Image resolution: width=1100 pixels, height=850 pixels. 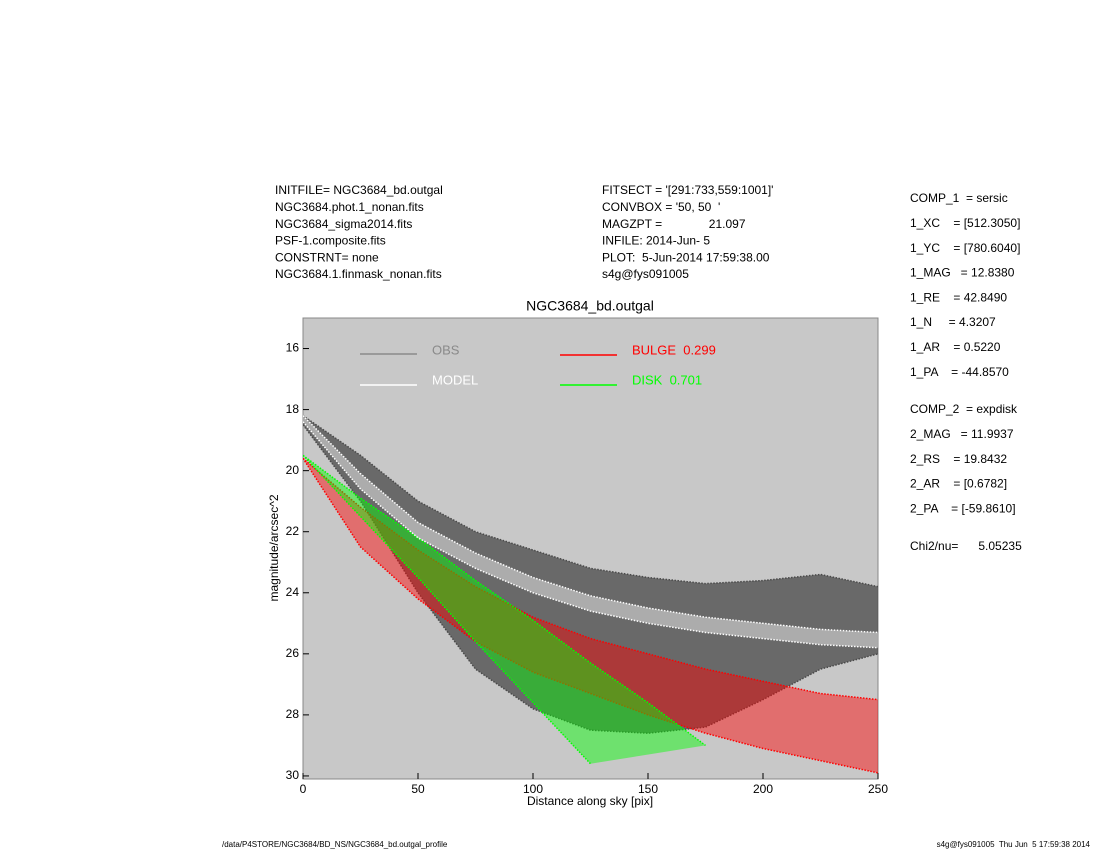 What do you see at coordinates (303, 789) in the screenshot?
I see `x-tick-label: 0` at bounding box center [303, 789].